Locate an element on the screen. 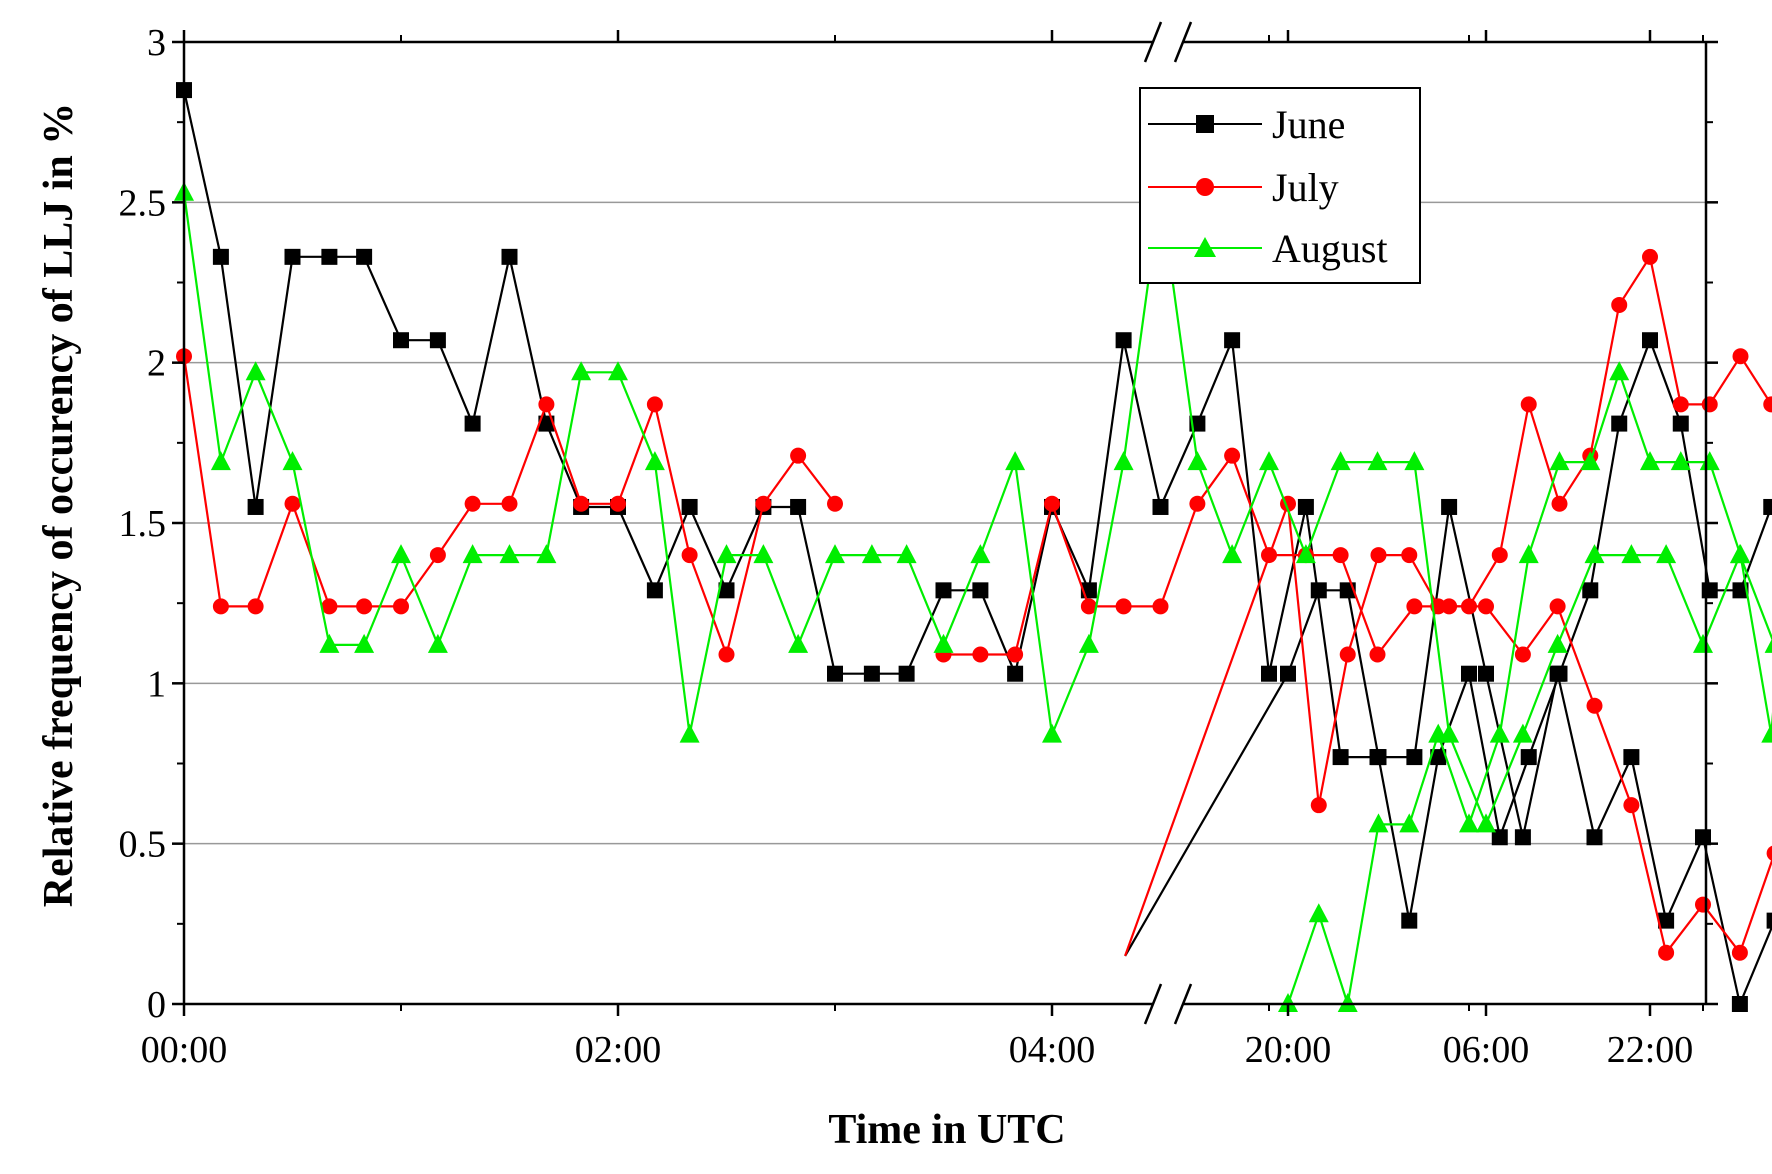 This screenshot has width=1772, height=1174. x-axis-title: Time in UTC is located at coordinates (946, 1130).